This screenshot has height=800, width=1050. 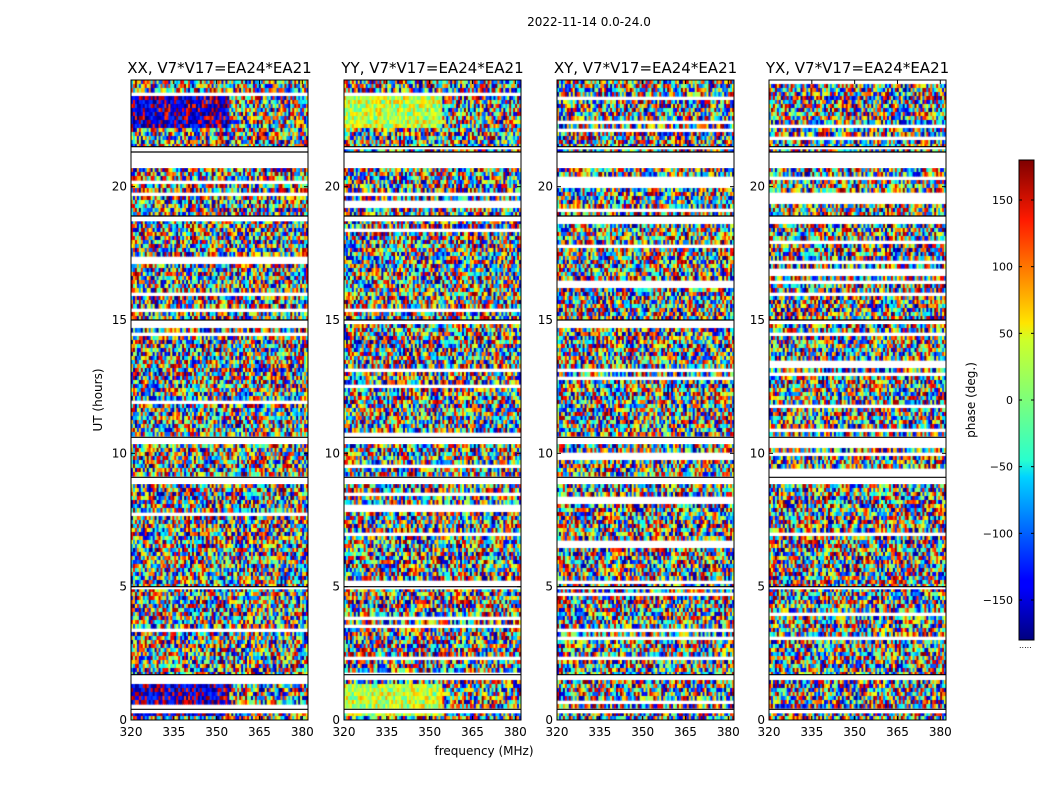 I want to click on colorbar: ..... phase (deg.) 150 100 50 0 −50 −100 −150, so click(x=999, y=404).